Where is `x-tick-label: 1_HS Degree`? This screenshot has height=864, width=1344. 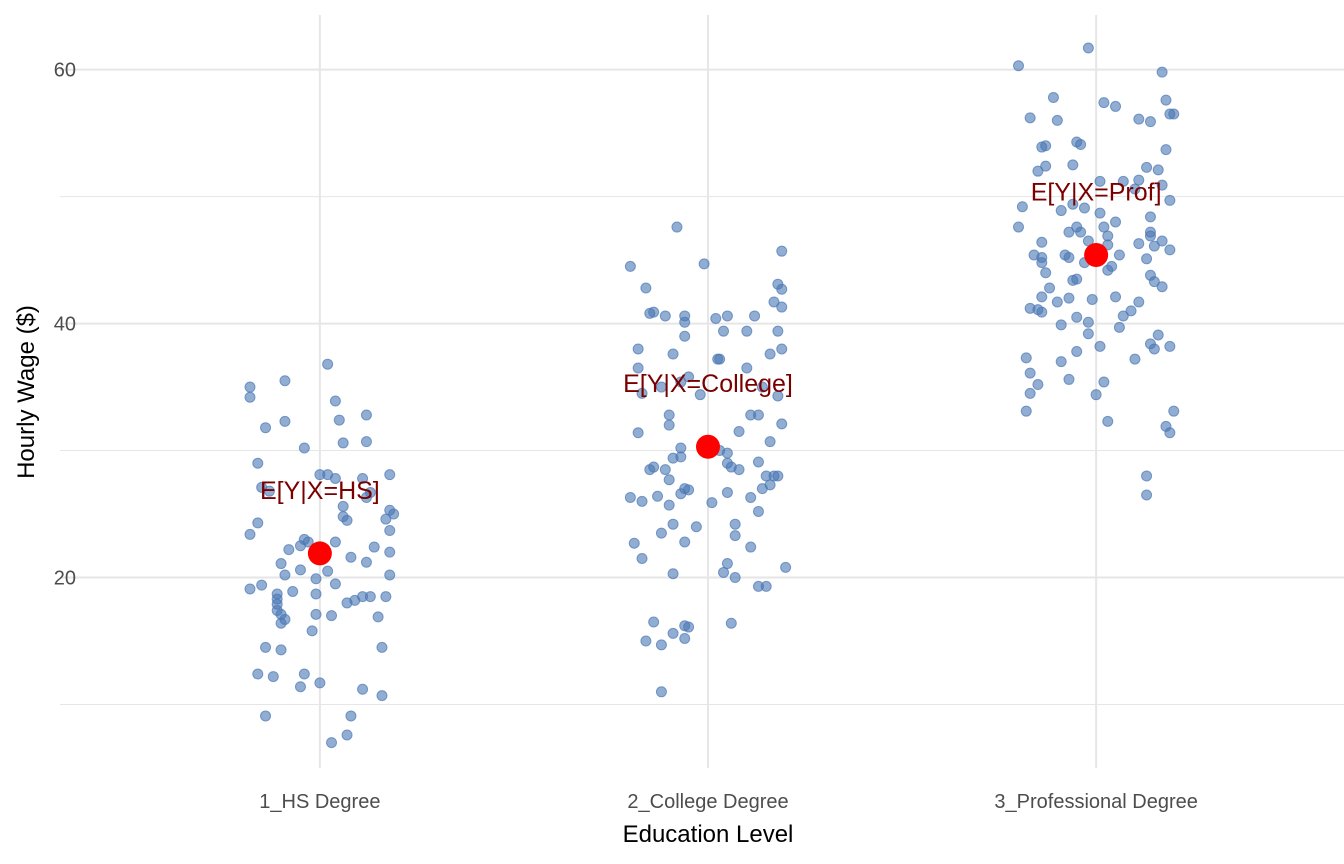 x-tick-label: 1_HS Degree is located at coordinates (319, 802).